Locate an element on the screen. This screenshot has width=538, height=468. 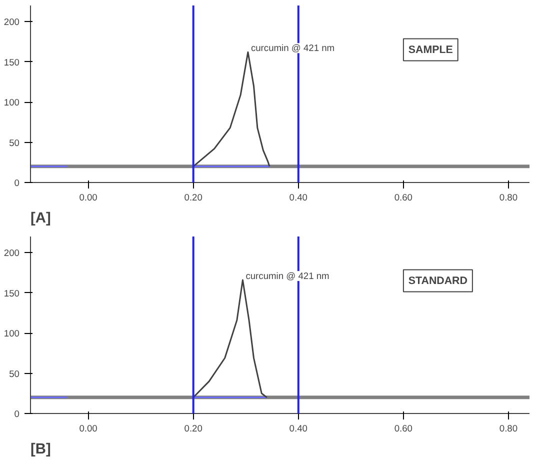
text: [B] is located at coordinates (40, 450).